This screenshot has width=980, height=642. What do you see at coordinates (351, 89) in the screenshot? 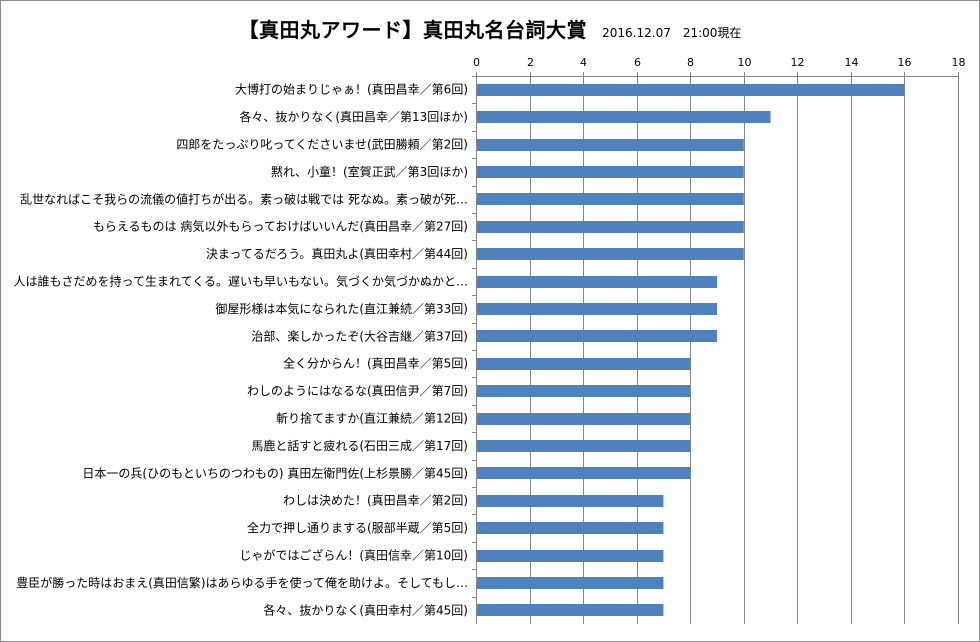
I see `category-label: 大博打の始まりじゃぁ！(真田昌幸／第6回)` at bounding box center [351, 89].